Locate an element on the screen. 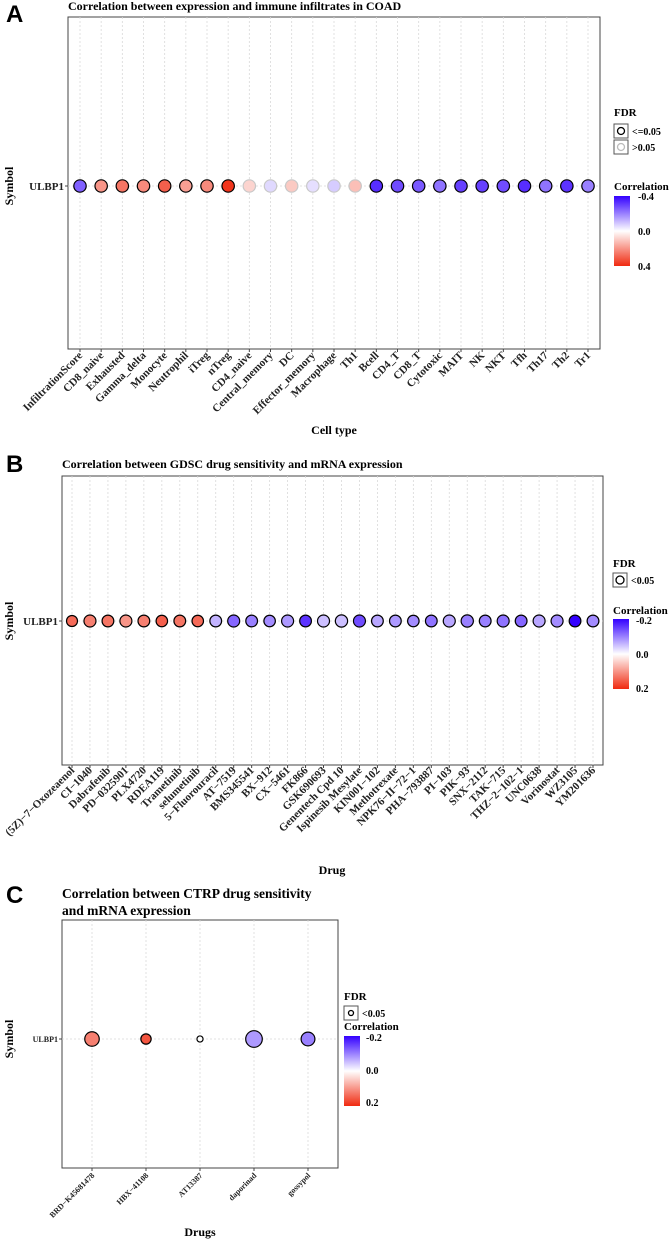 The image size is (671, 1251). panel-a-legend-fdr-symbol-nonsig is located at coordinates (621, 147).